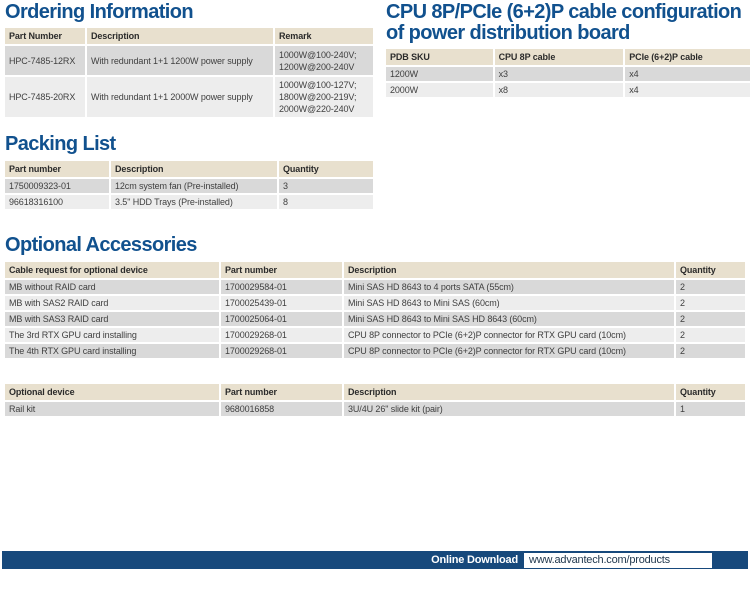  I want to click on online-download-label: Online Download, so click(474, 560).